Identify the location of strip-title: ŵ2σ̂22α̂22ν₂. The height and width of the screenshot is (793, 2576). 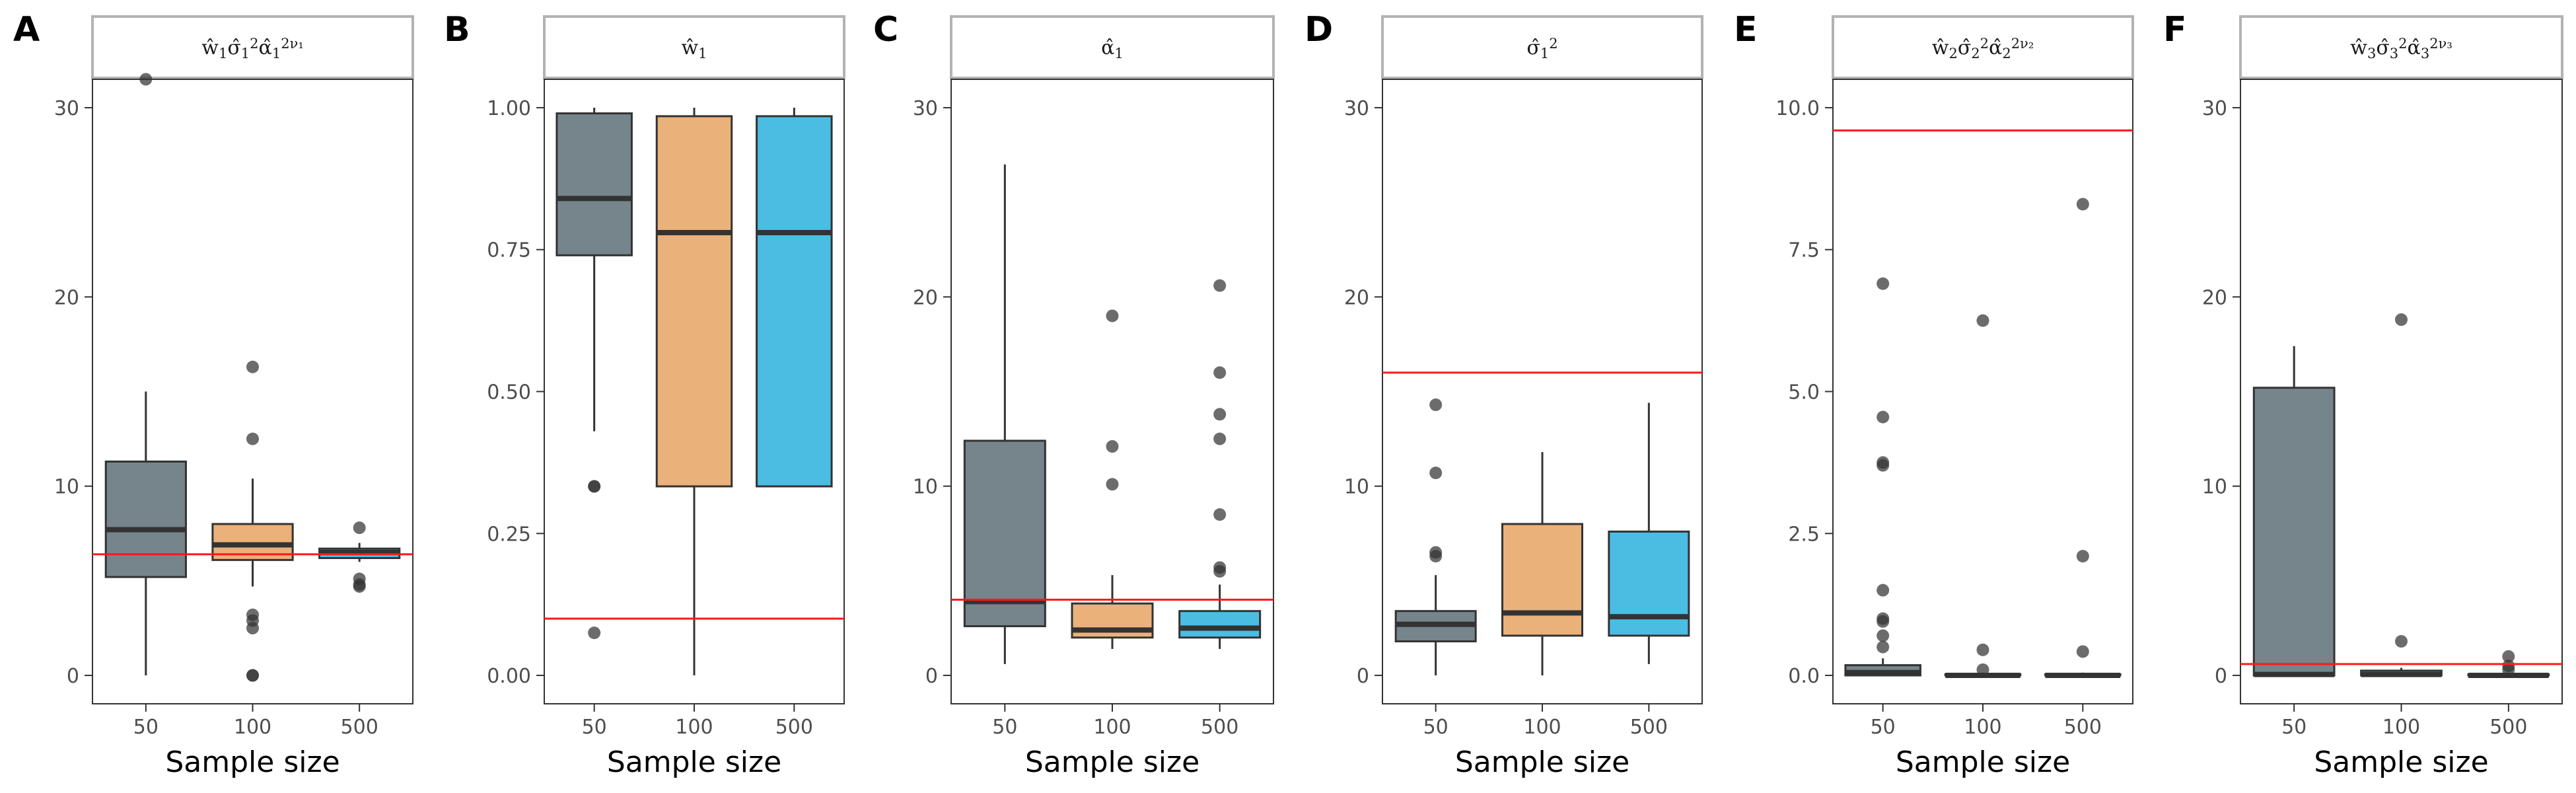
(1983, 49).